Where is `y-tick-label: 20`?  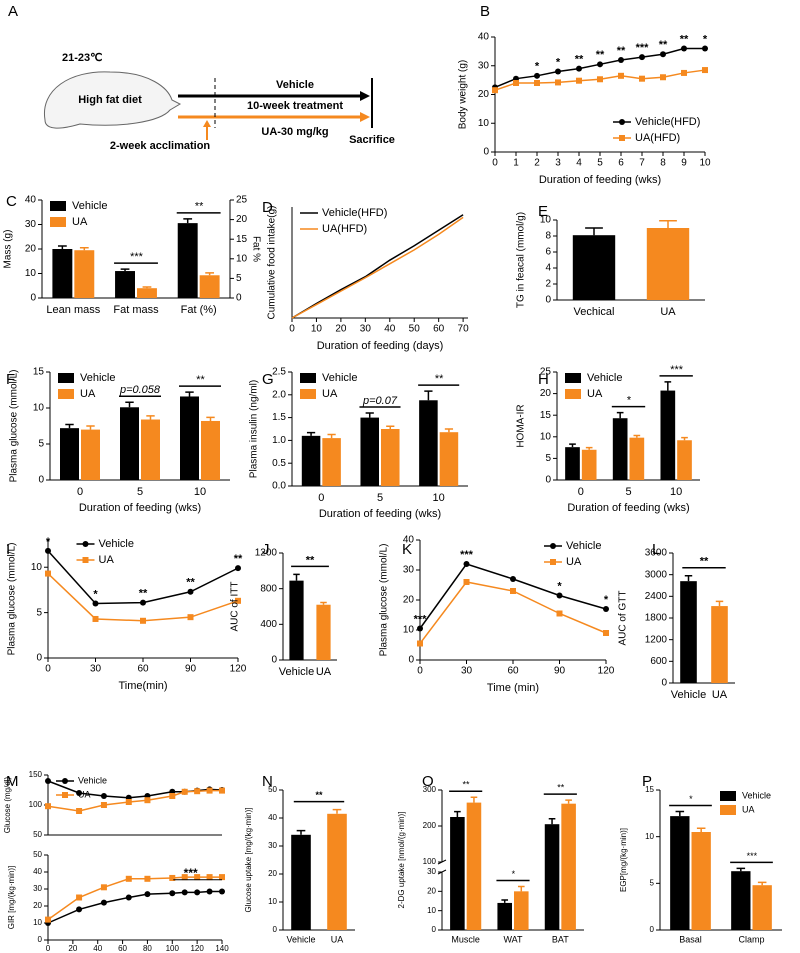
y-tick-label: 20 is located at coordinates (409, 600).